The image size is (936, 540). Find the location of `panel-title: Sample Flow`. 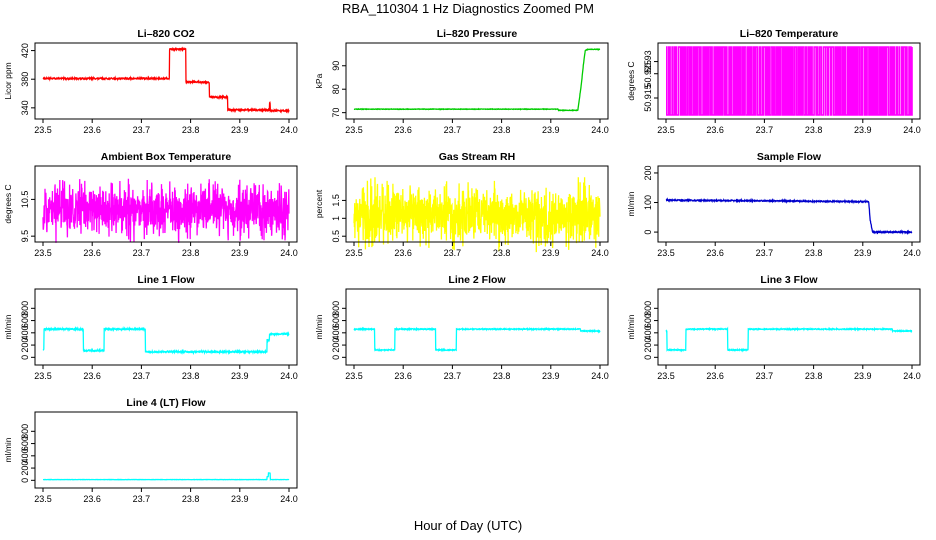

panel-title: Sample Flow is located at coordinates (789, 157).